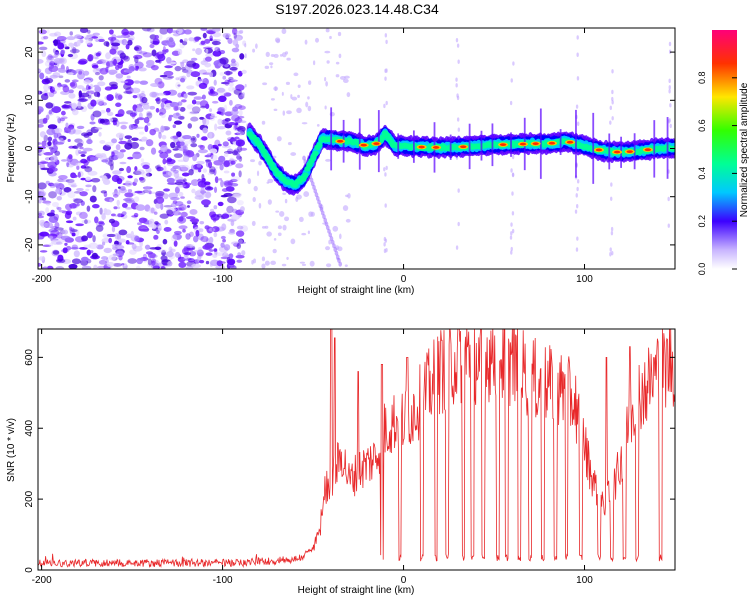 This screenshot has width=750, height=600. What do you see at coordinates (29, 427) in the screenshot?
I see `snr-y-tick-label: 400` at bounding box center [29, 427].